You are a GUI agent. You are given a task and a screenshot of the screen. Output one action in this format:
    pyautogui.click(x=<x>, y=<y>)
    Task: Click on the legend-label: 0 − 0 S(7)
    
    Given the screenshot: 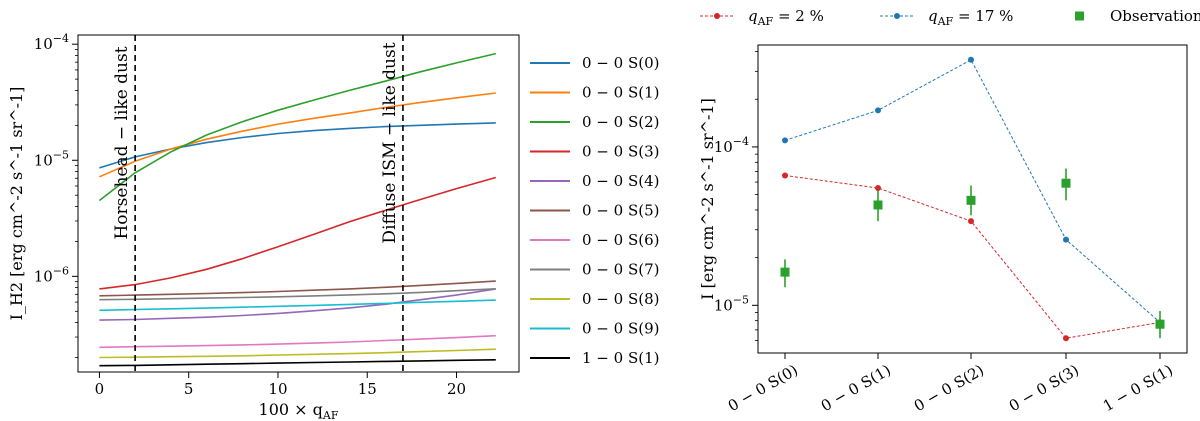 What is the action you would take?
    pyautogui.click(x=620, y=270)
    